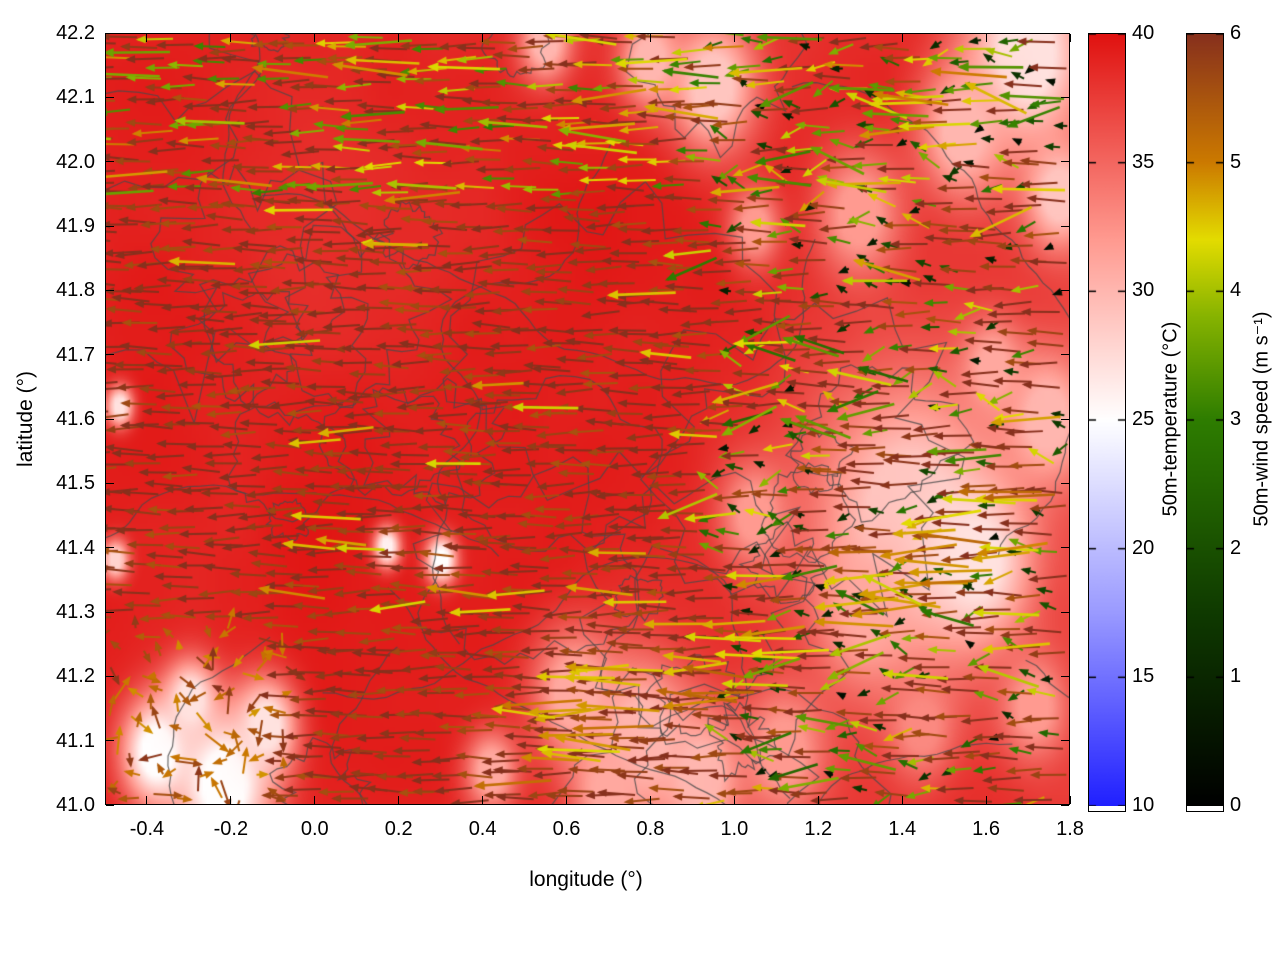 The width and height of the screenshot is (1280, 960). What do you see at coordinates (1236, 547) in the screenshot?
I see `colorbar-tick-label: 2` at bounding box center [1236, 547].